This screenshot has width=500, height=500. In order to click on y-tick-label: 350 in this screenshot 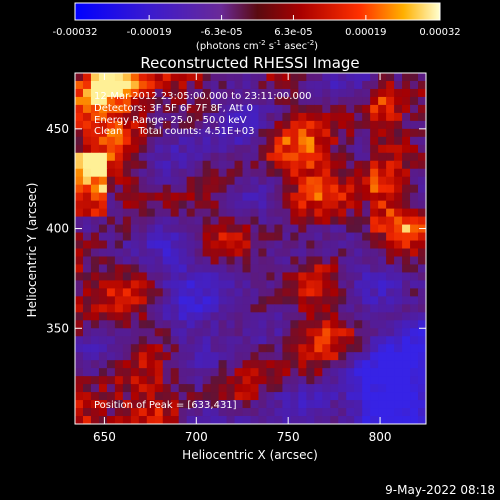, I will do `click(57, 328)`.